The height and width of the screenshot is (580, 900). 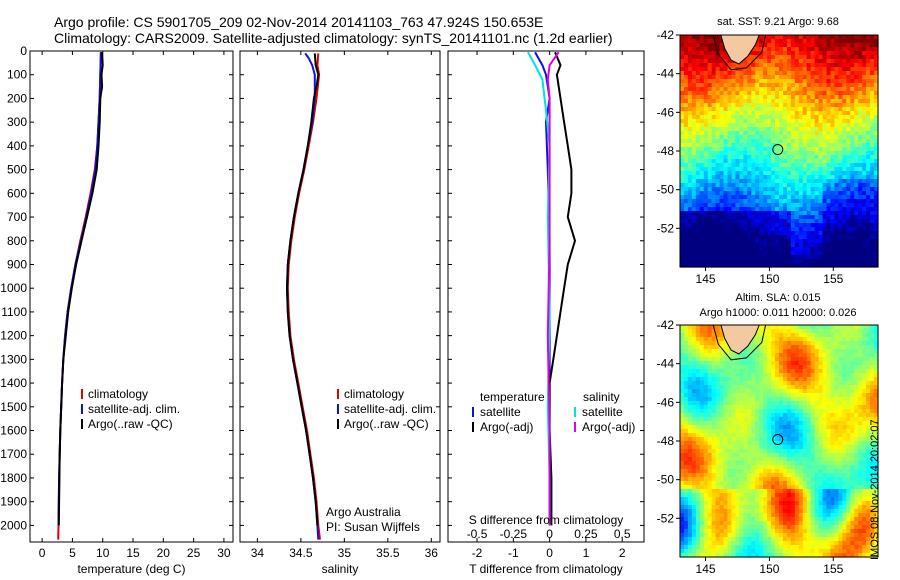 I want to click on y-tick-label: 900, so click(x=17, y=264).